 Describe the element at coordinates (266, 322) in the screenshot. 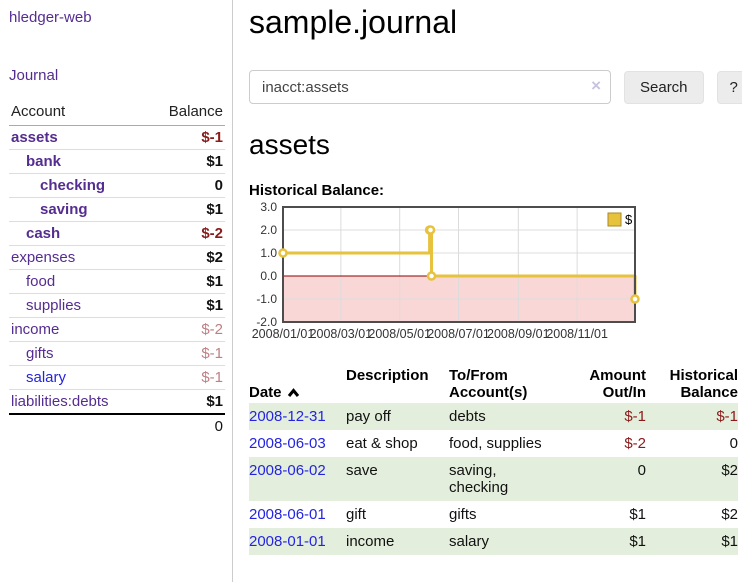

I see `svg-text: -2.0` at that location.